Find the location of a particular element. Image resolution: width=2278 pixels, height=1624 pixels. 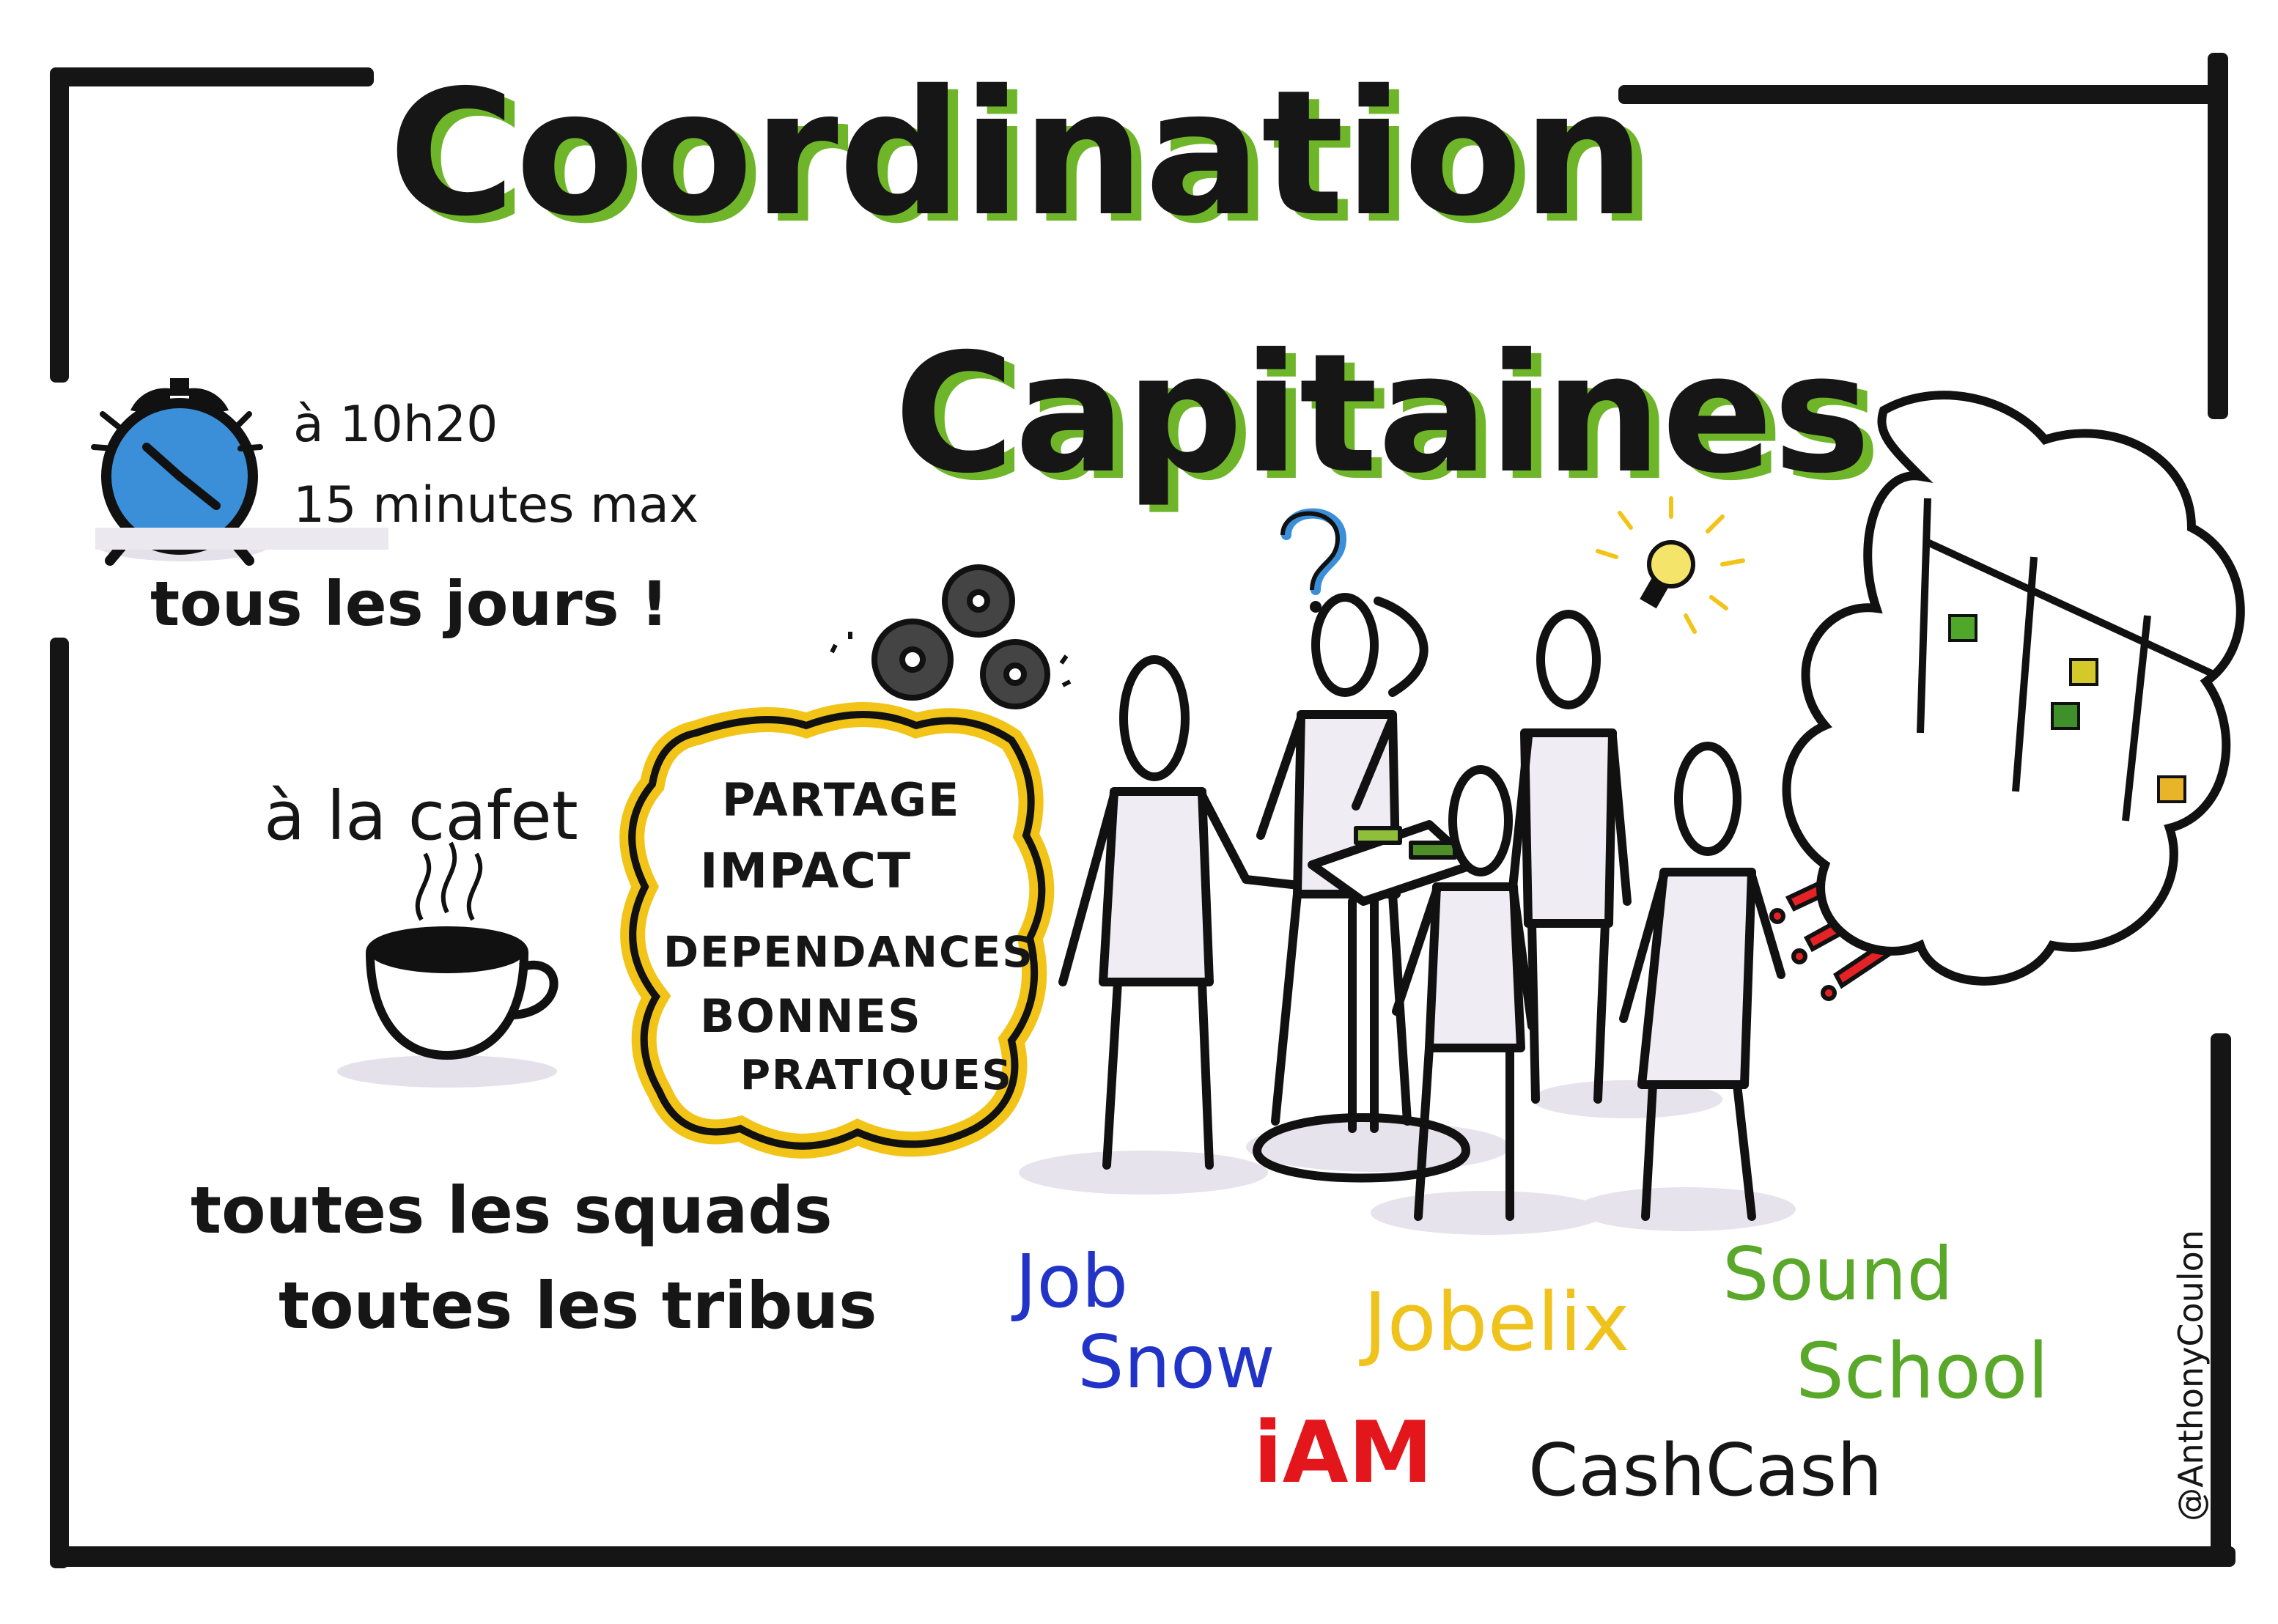

team-people is located at coordinates (1421, 907).